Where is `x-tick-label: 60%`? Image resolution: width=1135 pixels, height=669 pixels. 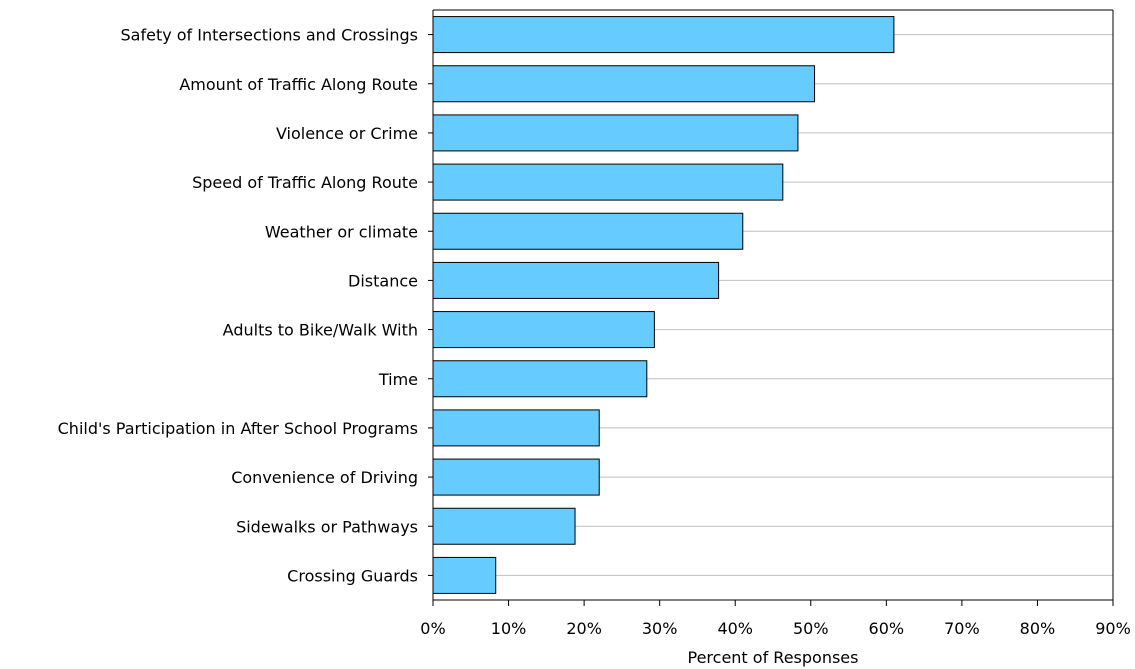 x-tick-label: 60% is located at coordinates (887, 628).